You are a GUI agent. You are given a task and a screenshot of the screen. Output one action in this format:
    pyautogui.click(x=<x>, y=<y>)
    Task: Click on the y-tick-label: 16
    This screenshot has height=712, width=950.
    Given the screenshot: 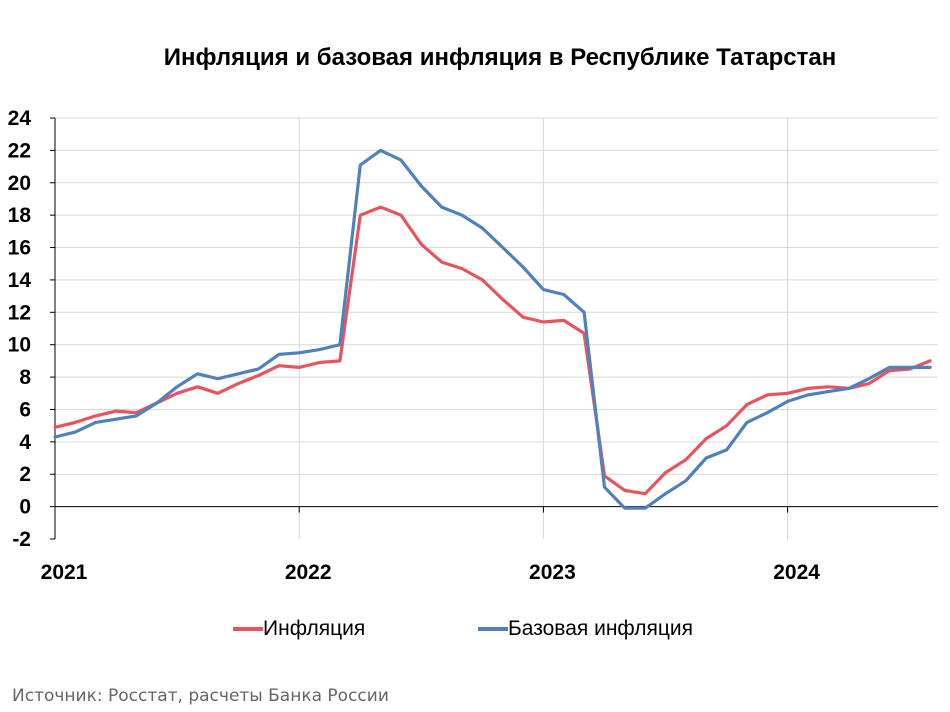 What is the action you would take?
    pyautogui.click(x=19, y=248)
    